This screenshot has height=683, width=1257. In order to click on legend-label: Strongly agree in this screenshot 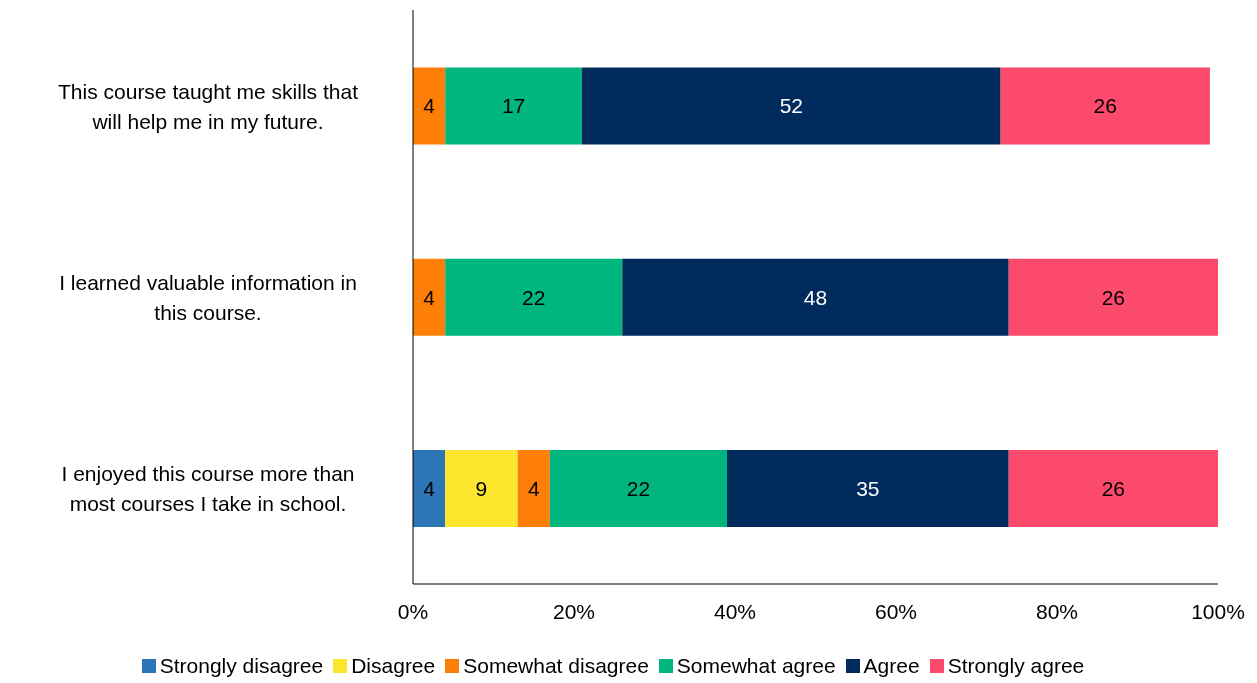, I will do `click(1015, 666)`.